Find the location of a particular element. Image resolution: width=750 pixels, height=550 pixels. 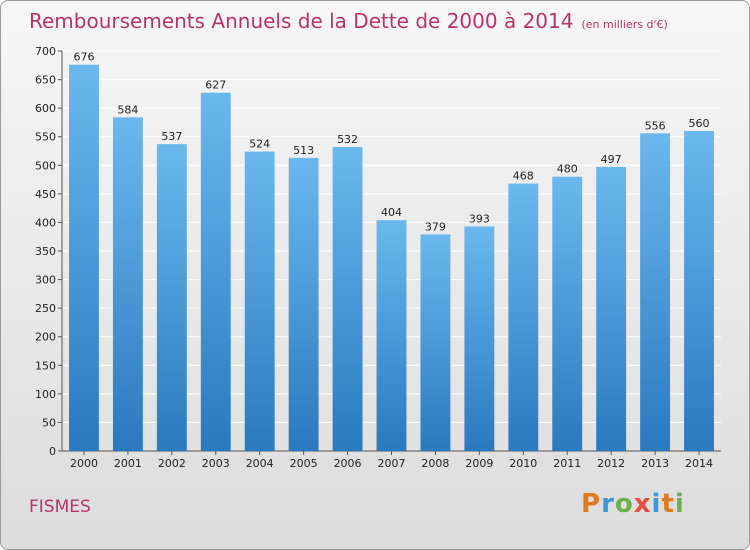

data-label: 468 is located at coordinates (523, 176).